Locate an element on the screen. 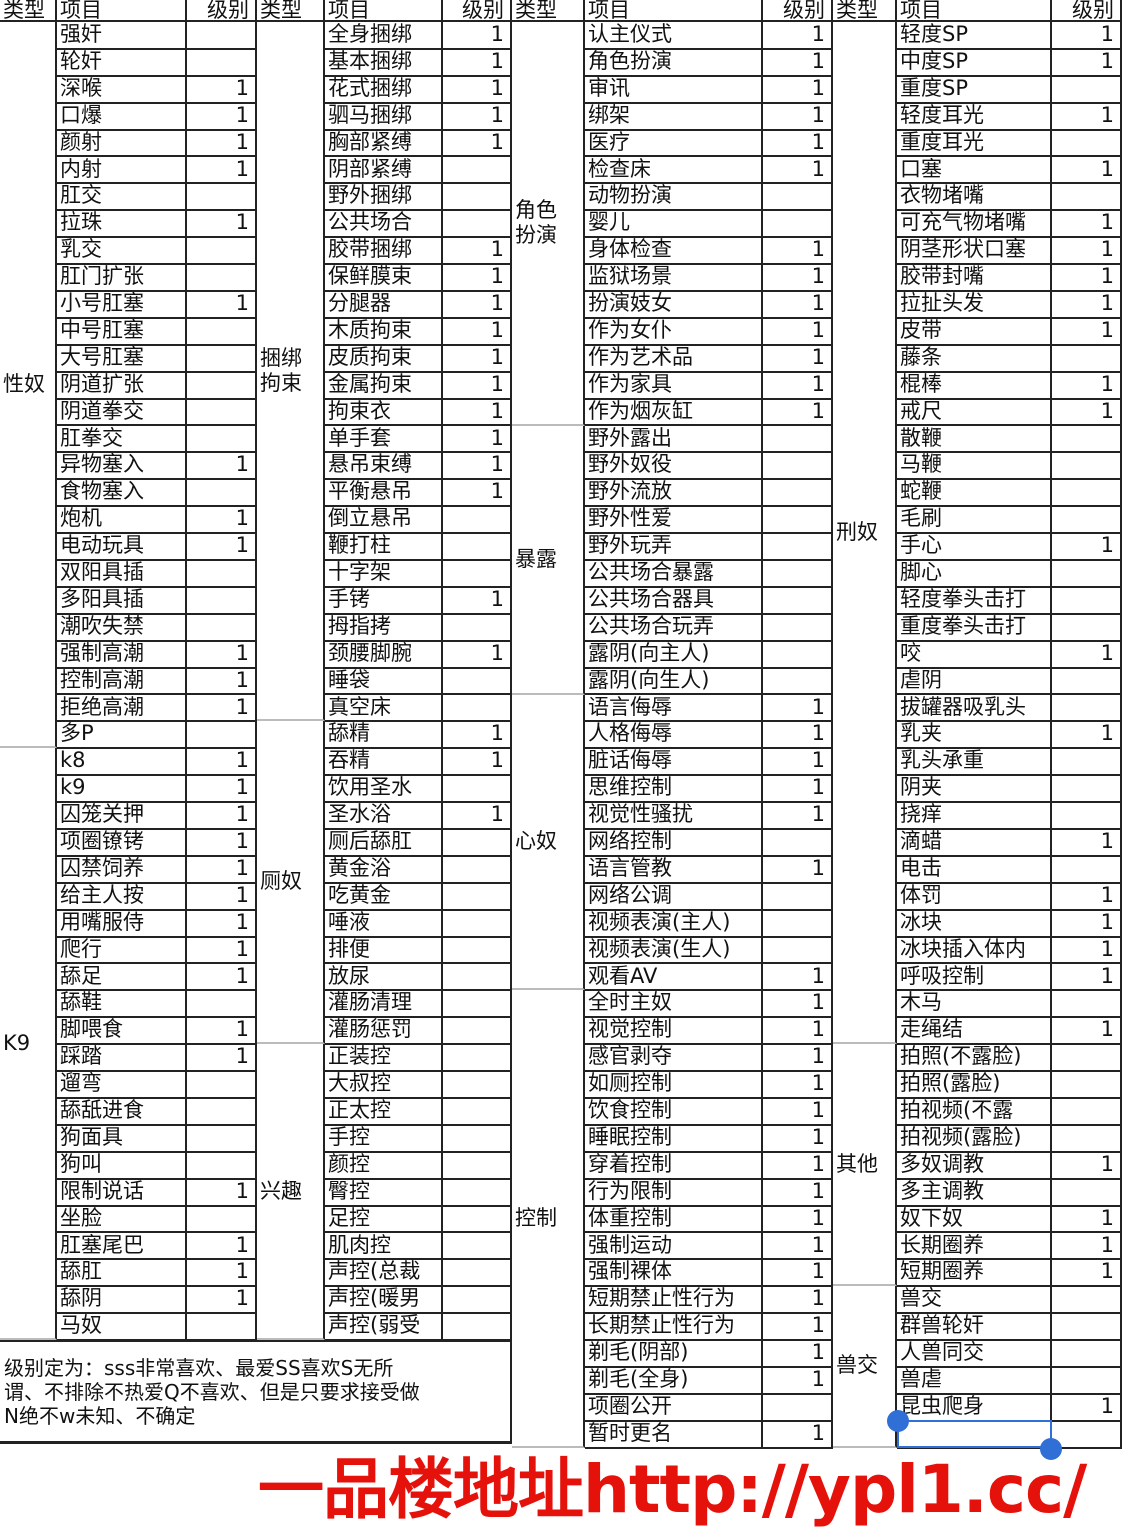 The height and width of the screenshot is (1530, 1127). item-cell: 潮吹失禁 is located at coordinates (122, 627).